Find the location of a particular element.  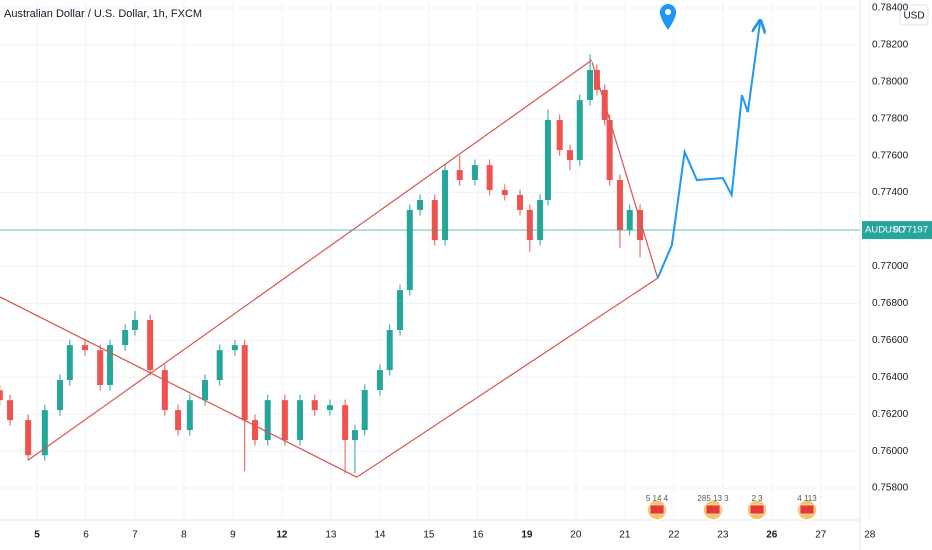

x-tick-label: 14 is located at coordinates (380, 535).